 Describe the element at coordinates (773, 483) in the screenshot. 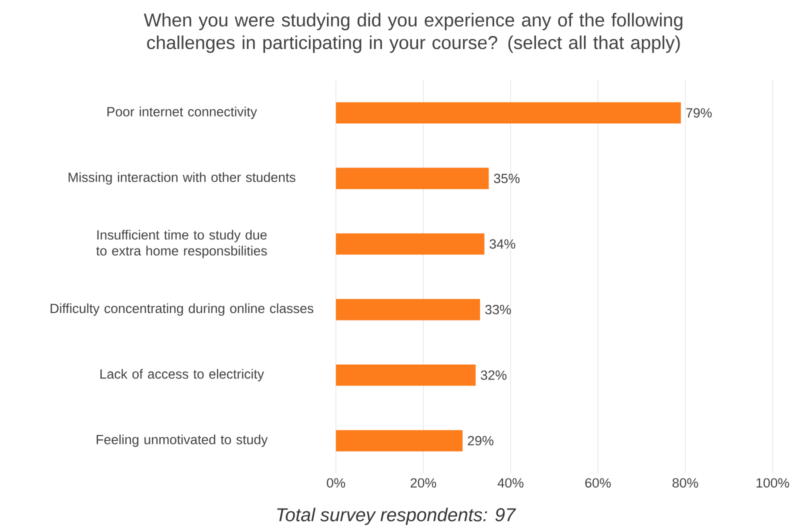

I see `x-tick-label: 100%` at that location.